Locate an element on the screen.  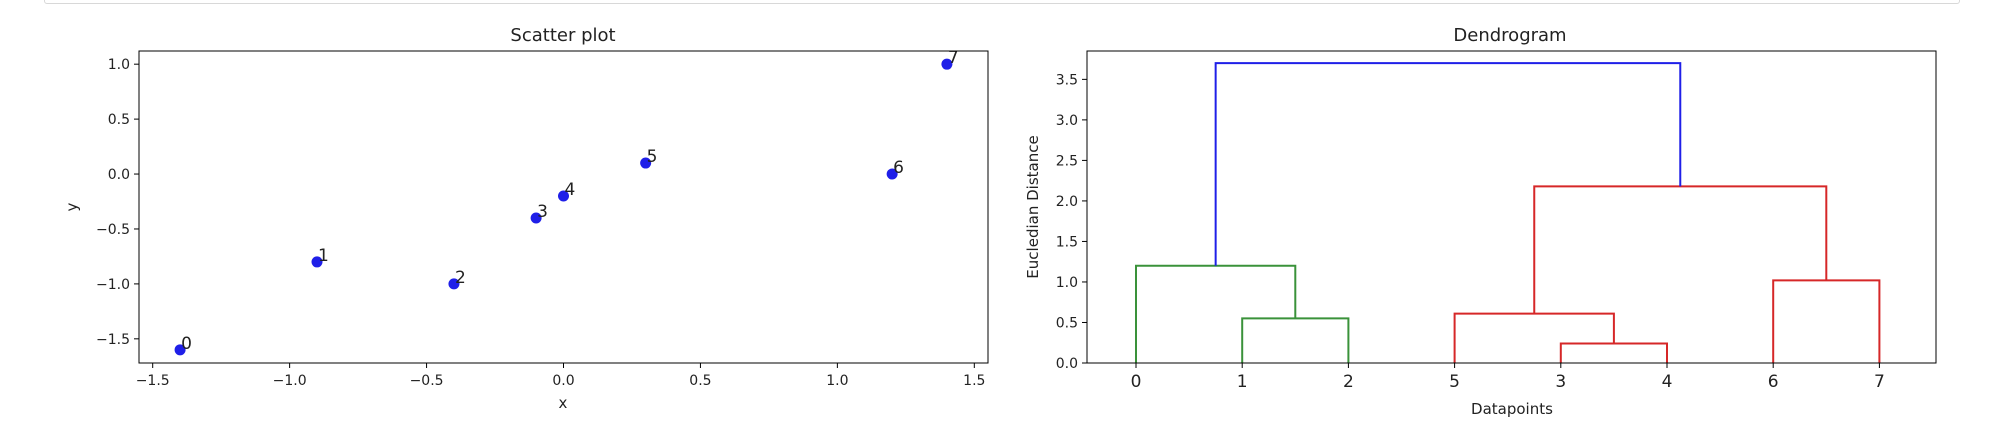
scatter-xtick-label: −0.5 is located at coordinates (427, 381).